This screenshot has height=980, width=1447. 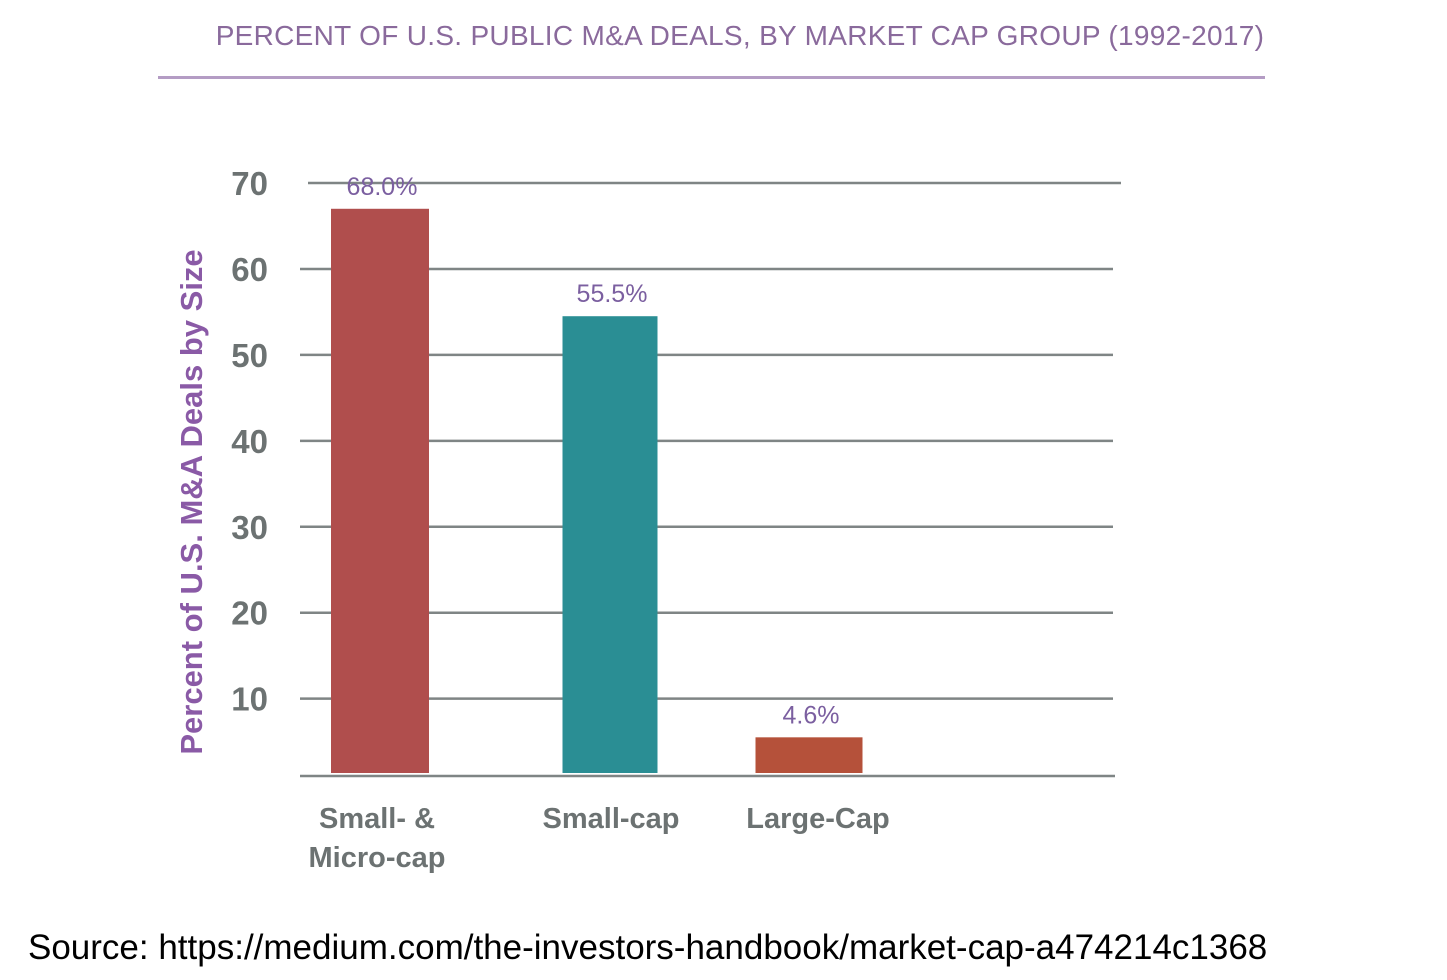 I want to click on x-tick-label-2: Small-cap, so click(x=611, y=819).